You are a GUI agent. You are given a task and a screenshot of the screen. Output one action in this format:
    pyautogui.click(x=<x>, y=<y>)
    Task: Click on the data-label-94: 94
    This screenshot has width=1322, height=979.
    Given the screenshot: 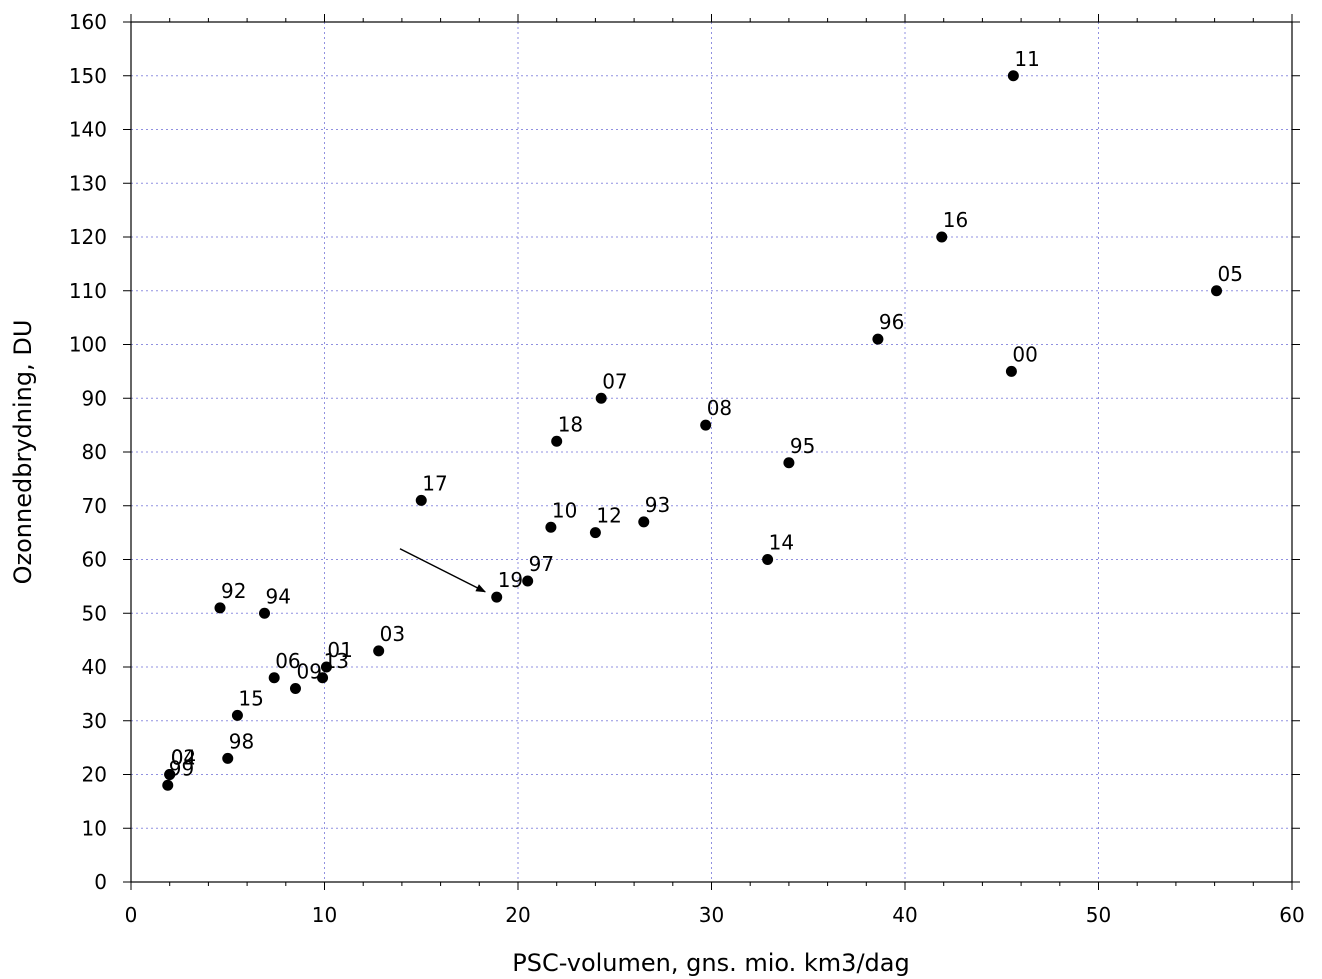 What is the action you would take?
    pyautogui.click(x=278, y=596)
    